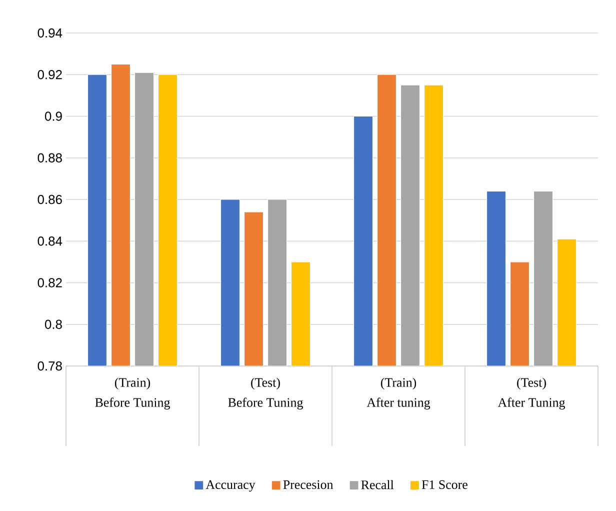 The height and width of the screenshot is (511, 616). What do you see at coordinates (377, 485) in the screenshot?
I see `legend-label: Recall` at bounding box center [377, 485].